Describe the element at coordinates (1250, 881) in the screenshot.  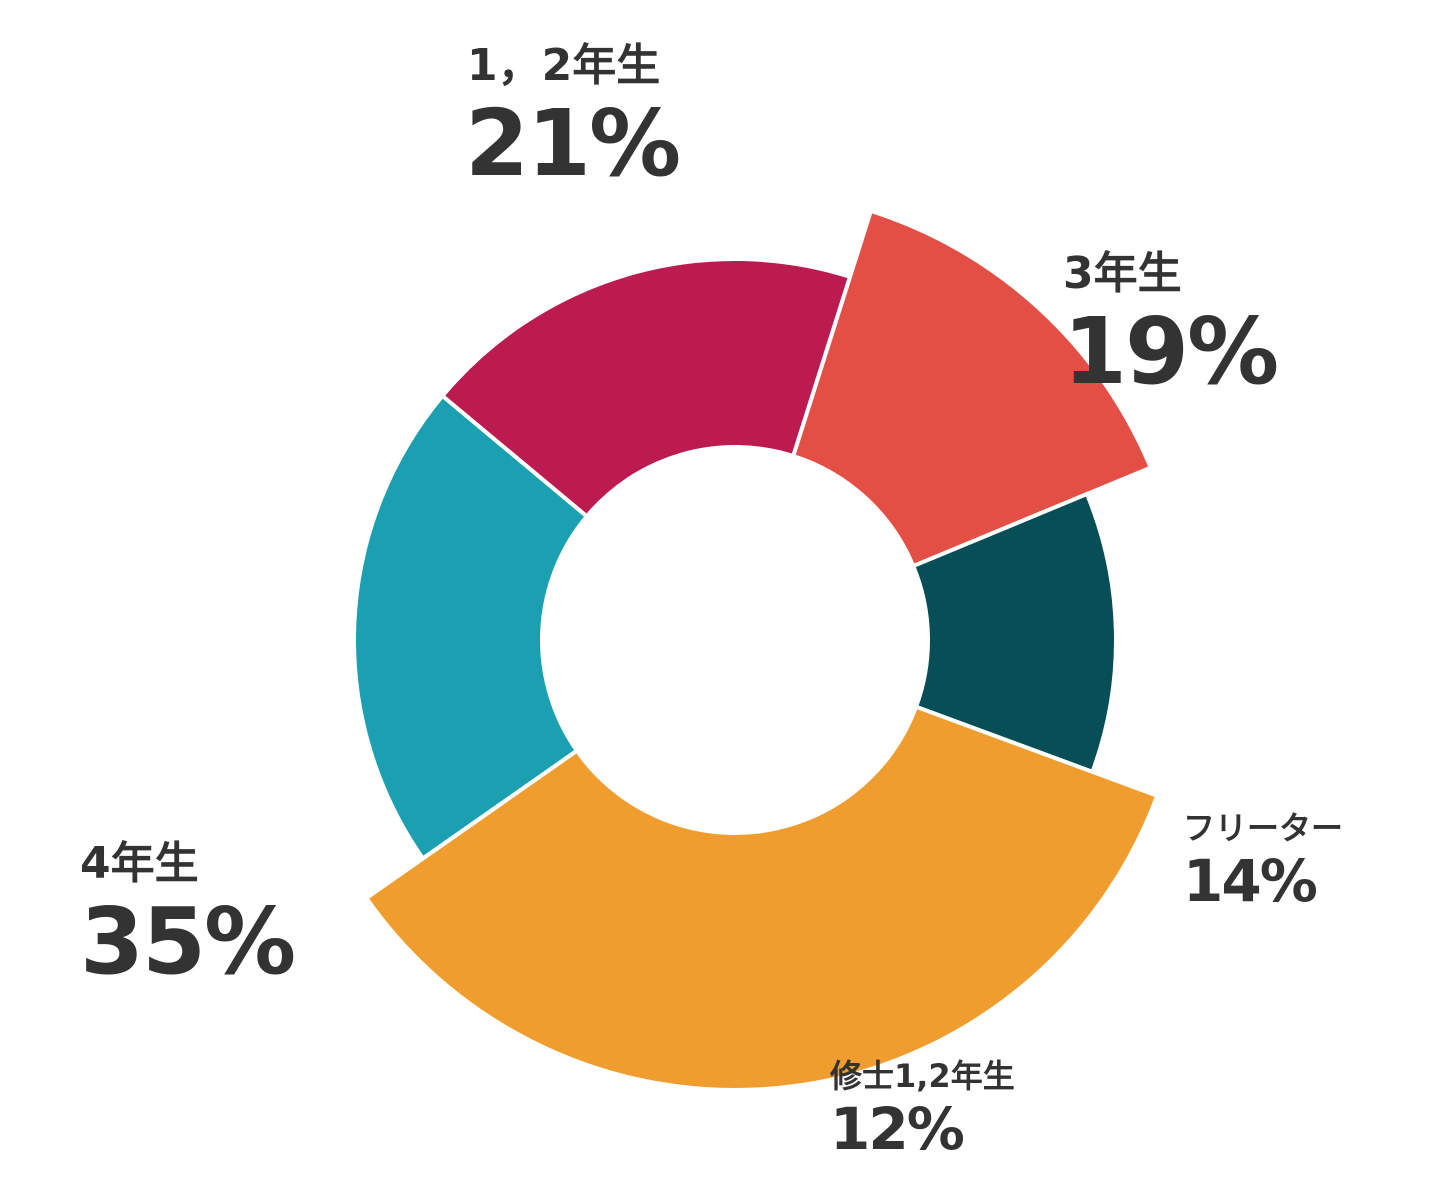
I see `slice-value-freeter: 14%` at that location.